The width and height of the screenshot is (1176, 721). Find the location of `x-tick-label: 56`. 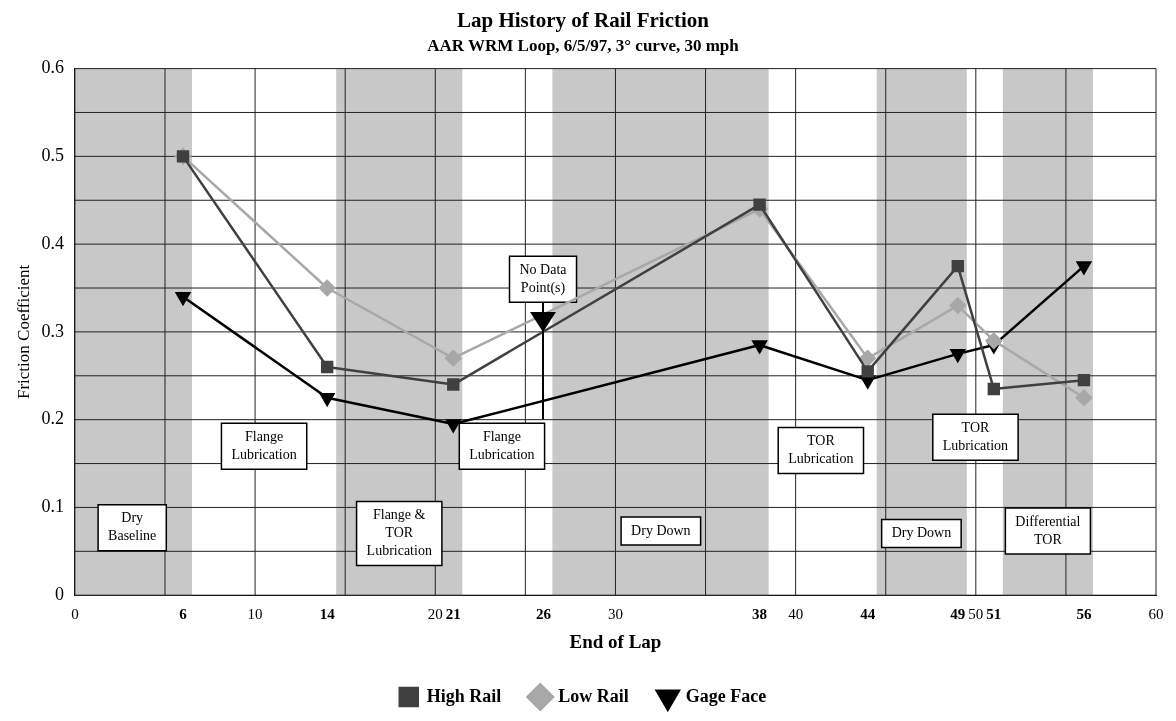

x-tick-label: 56 is located at coordinates (1084, 614).